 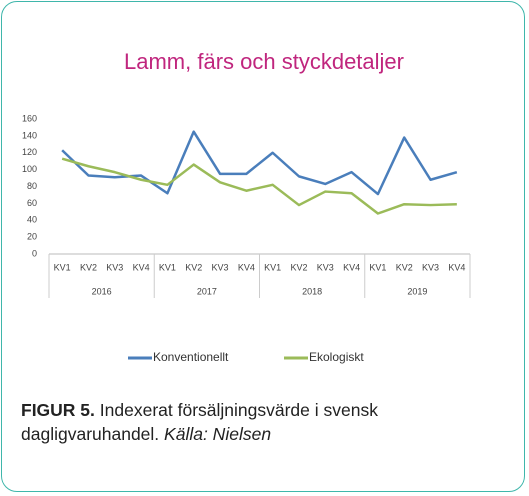 I want to click on y-tick-label: 80, so click(x=32, y=186).